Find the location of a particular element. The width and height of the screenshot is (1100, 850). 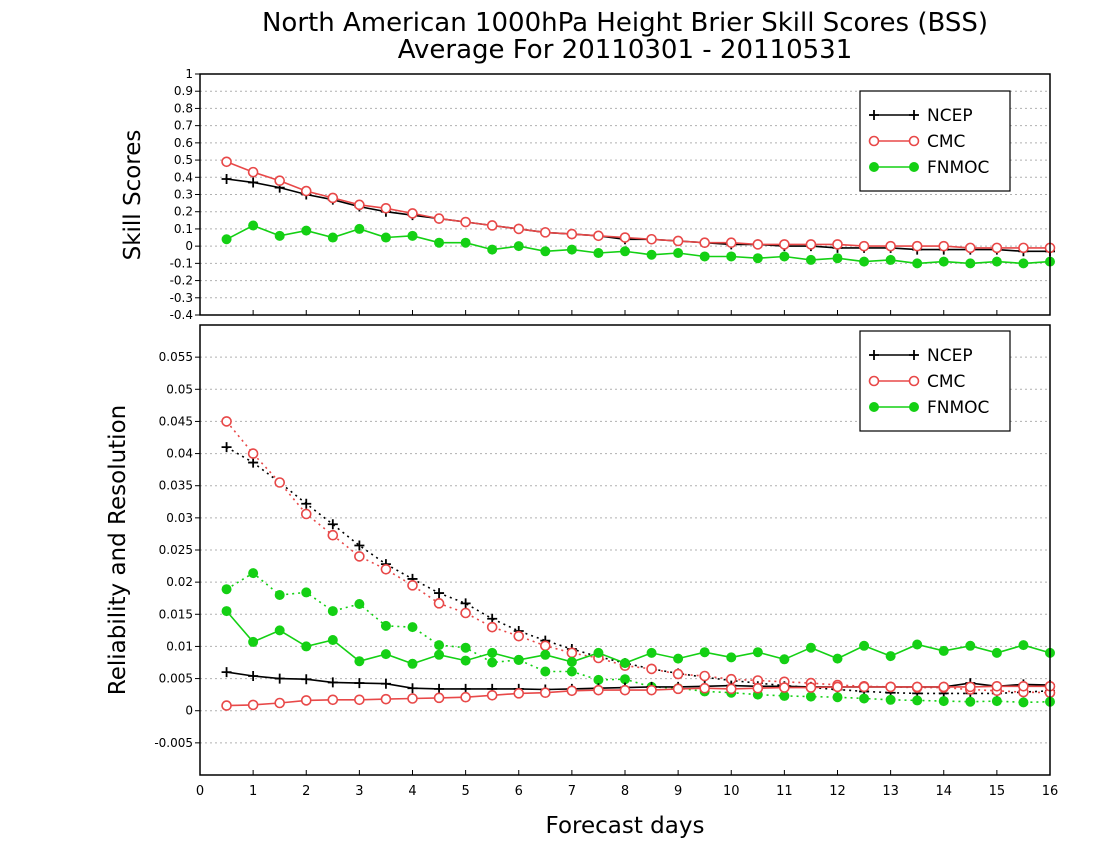

top-legend-marker-b-cmc is located at coordinates (914, 141).